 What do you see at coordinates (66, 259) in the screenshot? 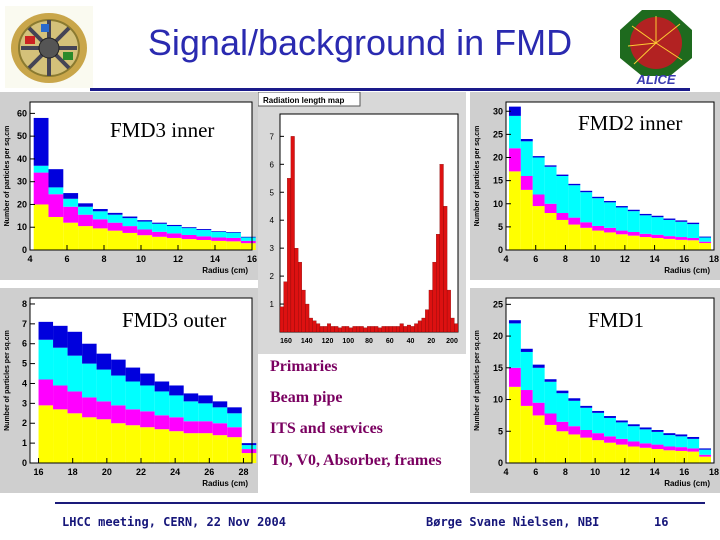
I see `x-tick-label: 6` at bounding box center [66, 259].